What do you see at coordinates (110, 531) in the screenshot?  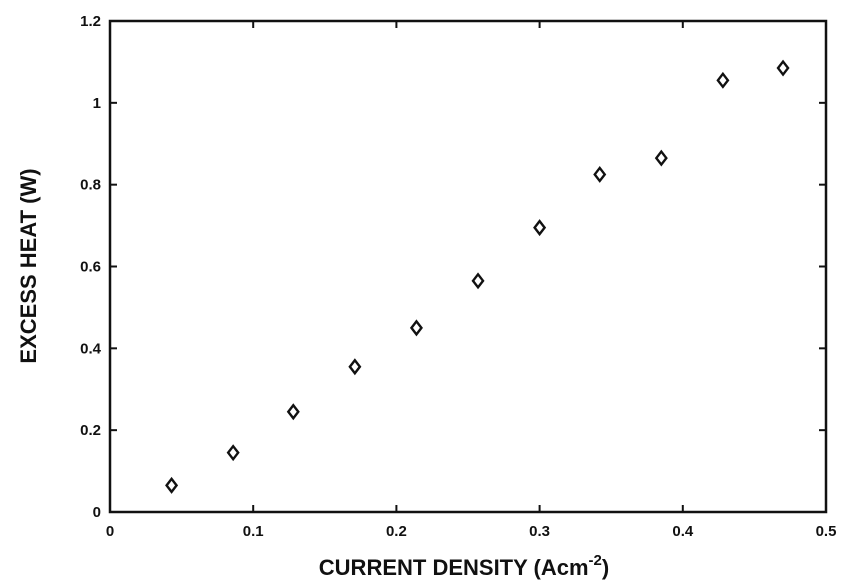 I see `x-tick-label: 0` at bounding box center [110, 531].